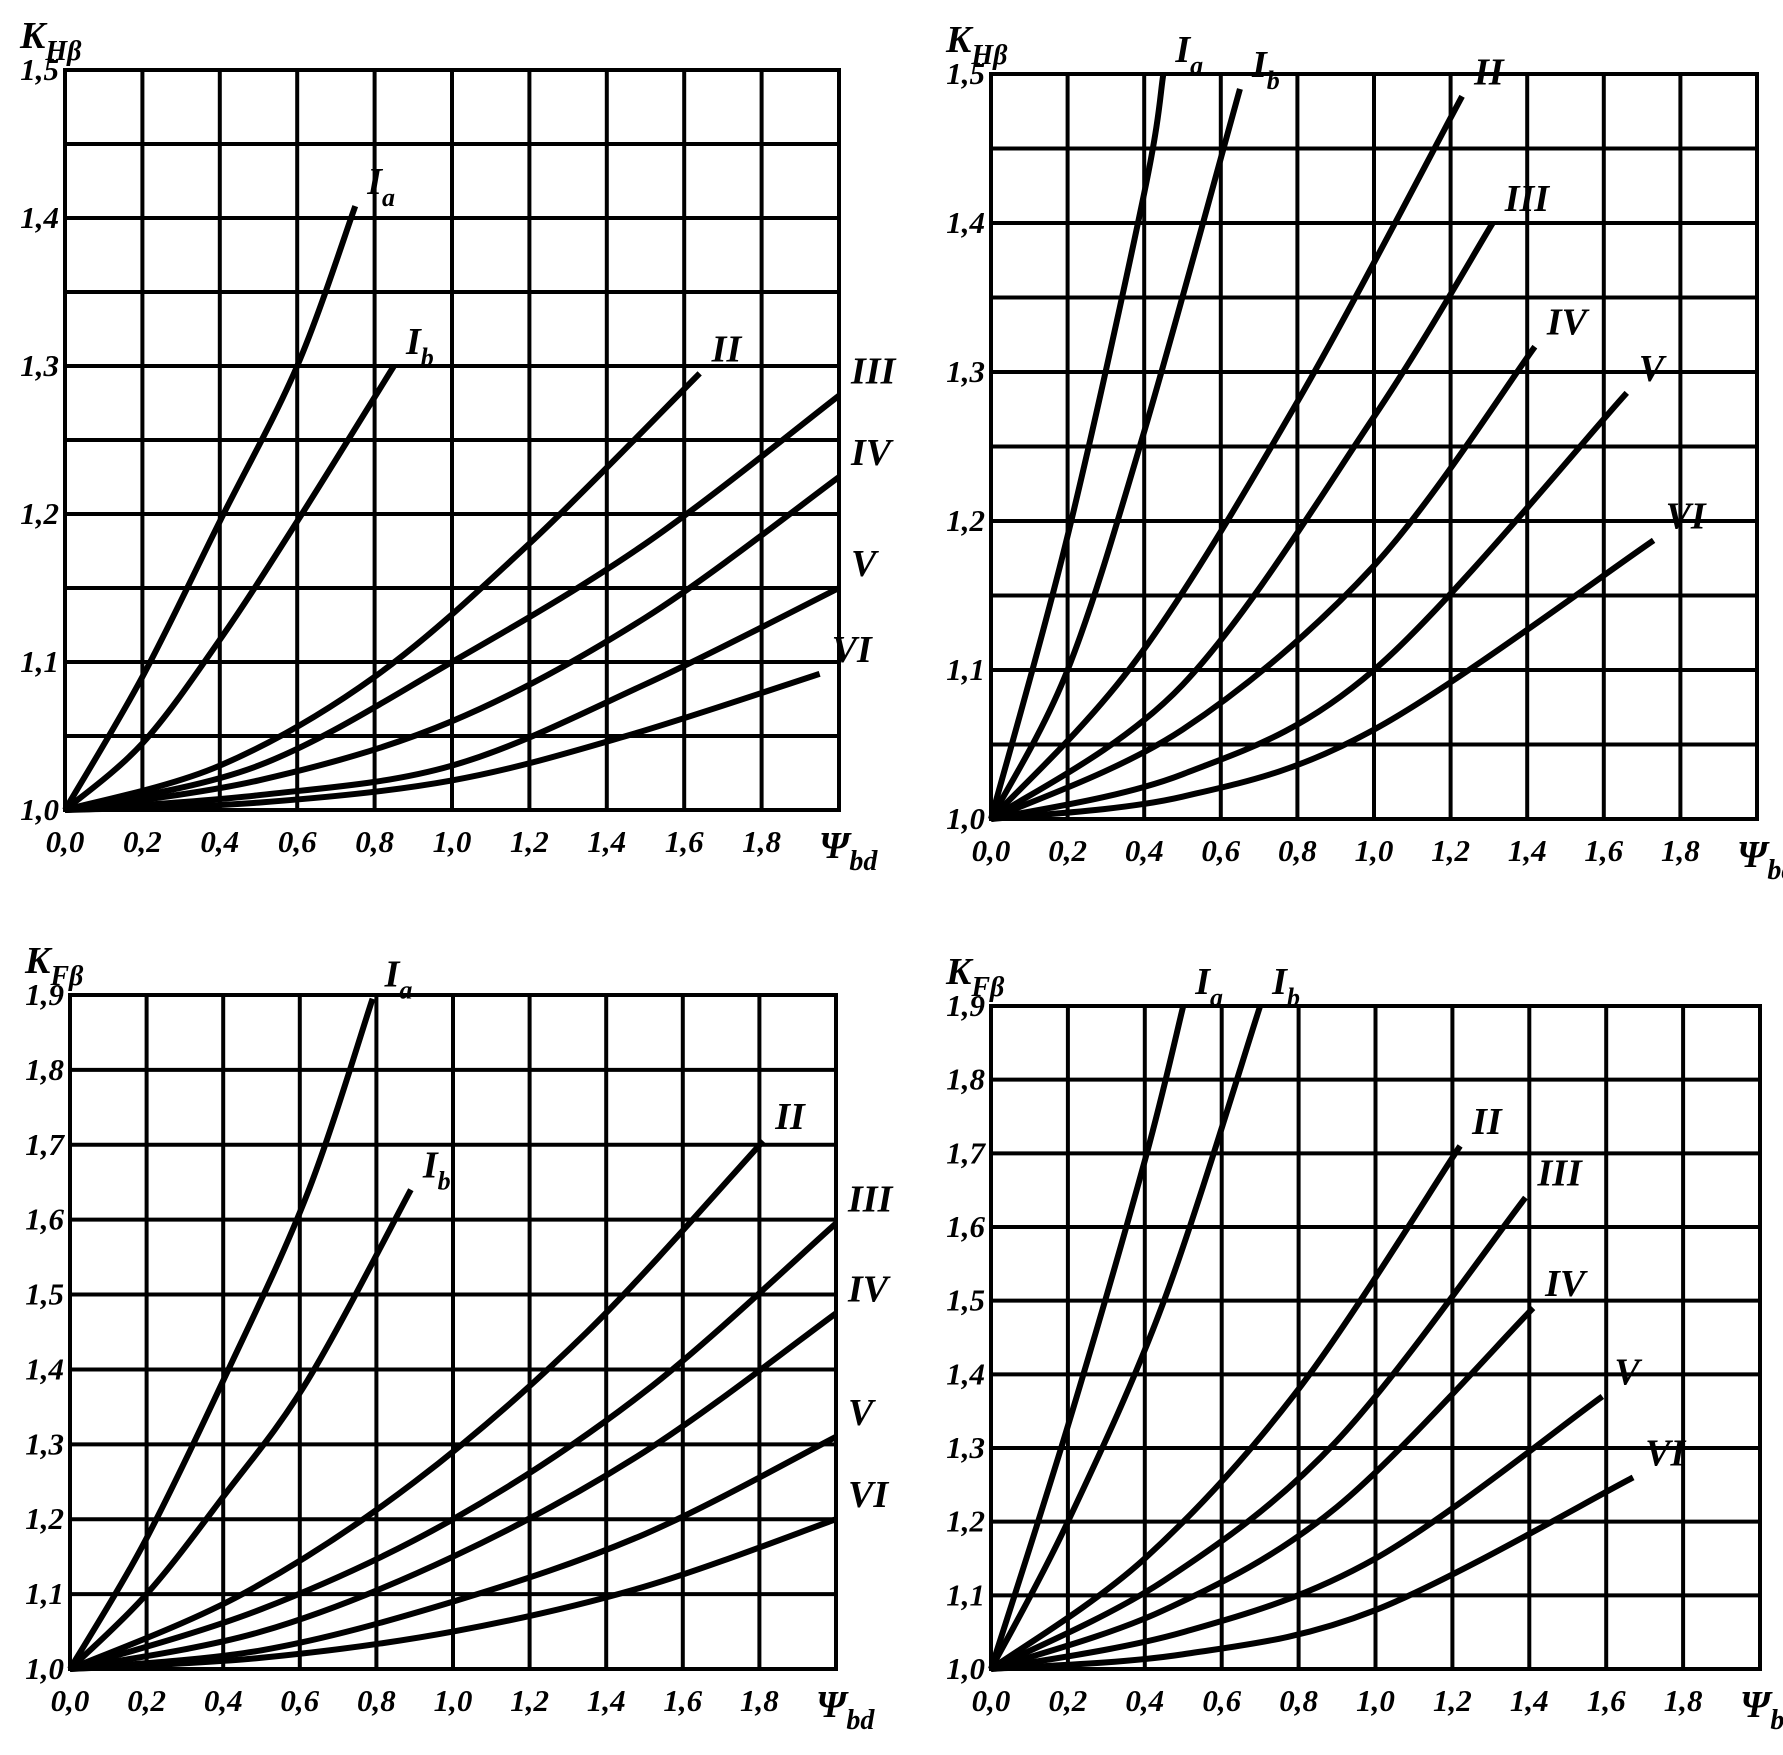 This screenshot has width=1783, height=1755. I want to click on y-tick-label: 1,0, so click(965, 1668).